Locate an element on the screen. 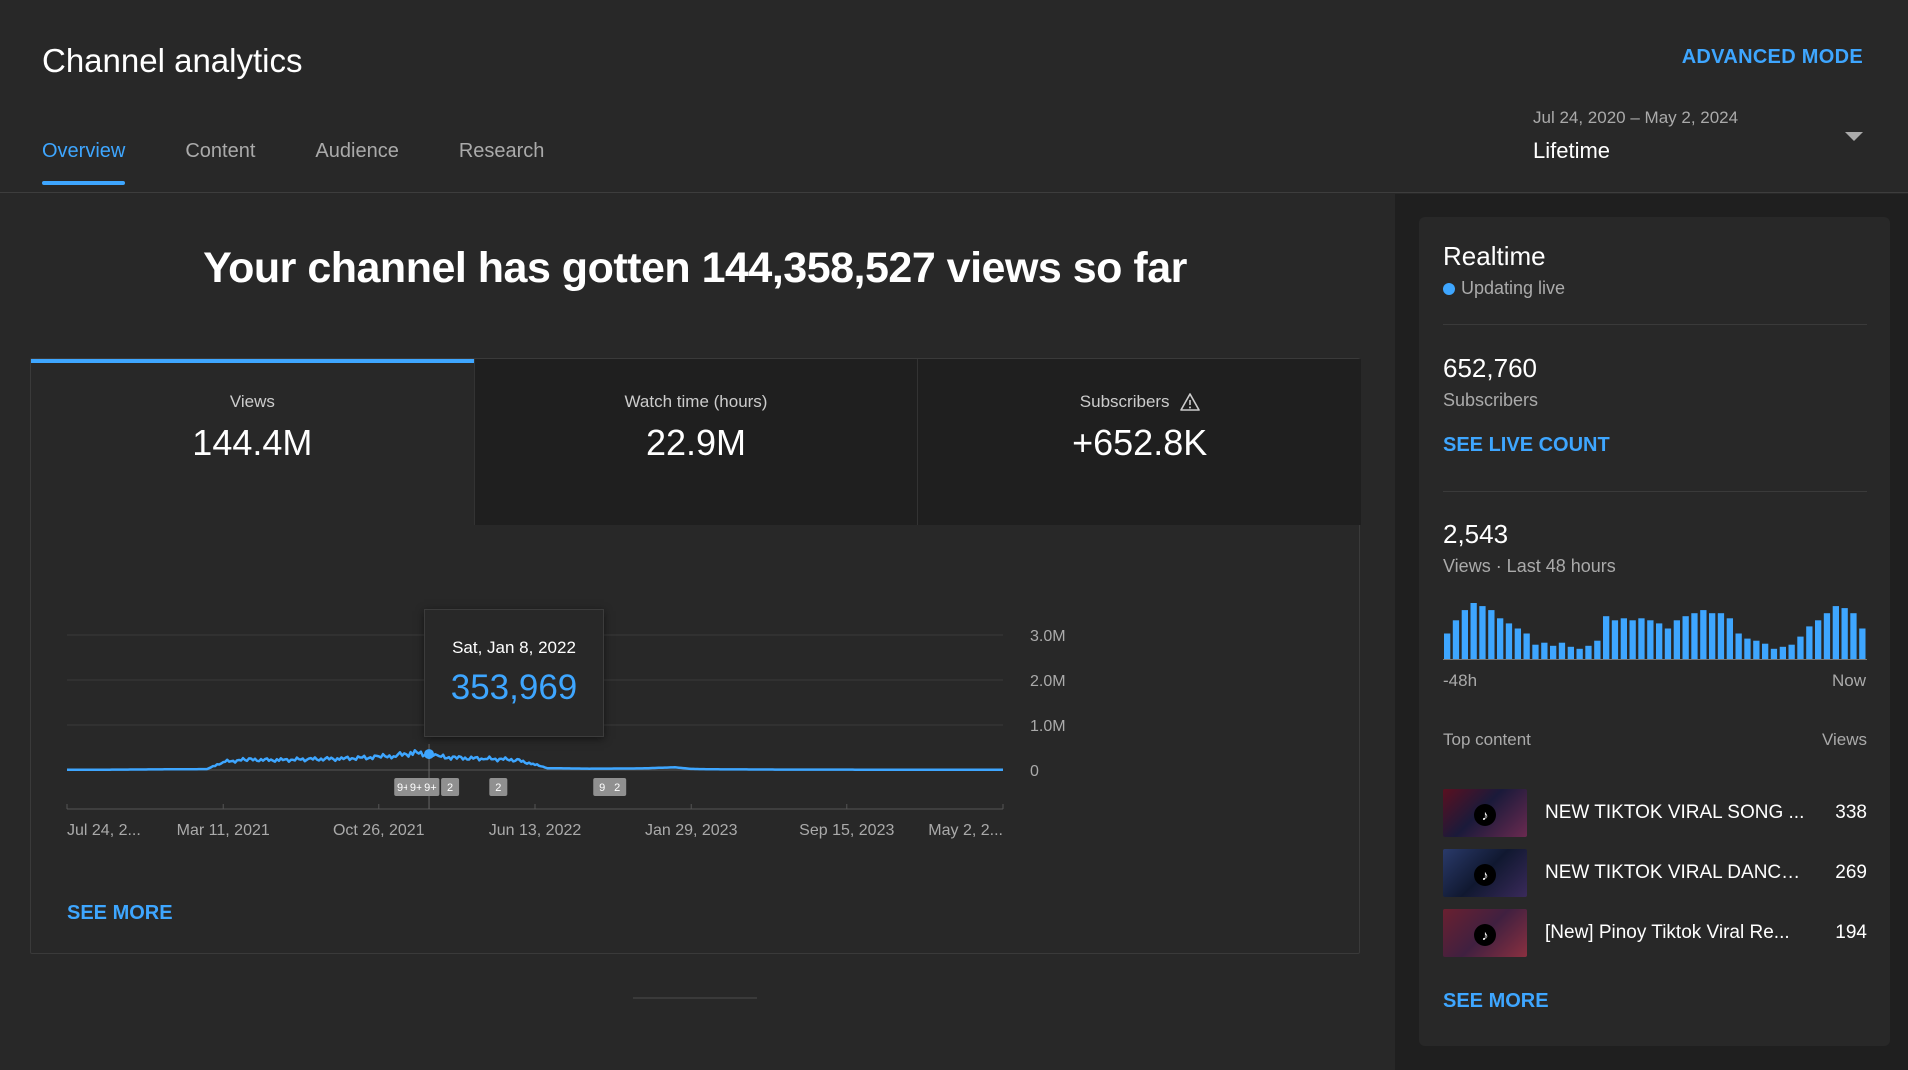  see-live-count-link: SEE LIVE COUNT is located at coordinates (1526, 445).